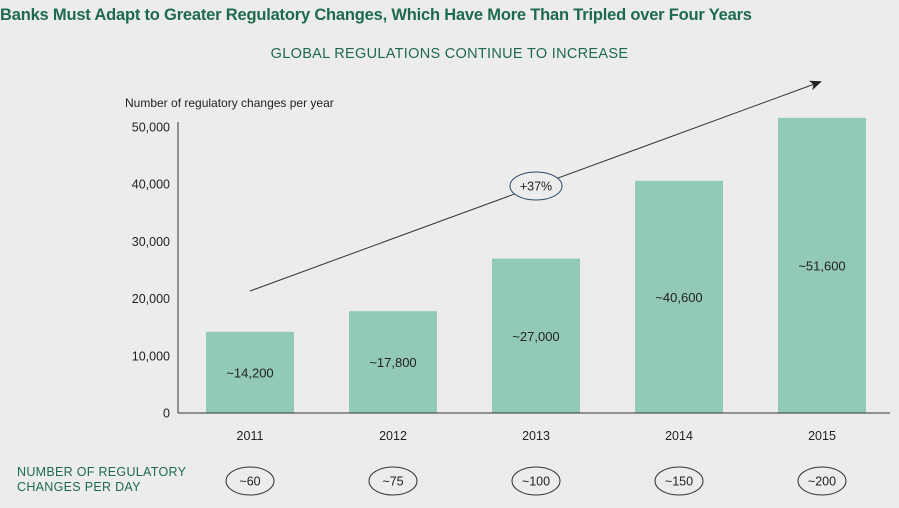 This screenshot has width=899, height=508. I want to click on y-tick-label: 50,000, so click(151, 128).